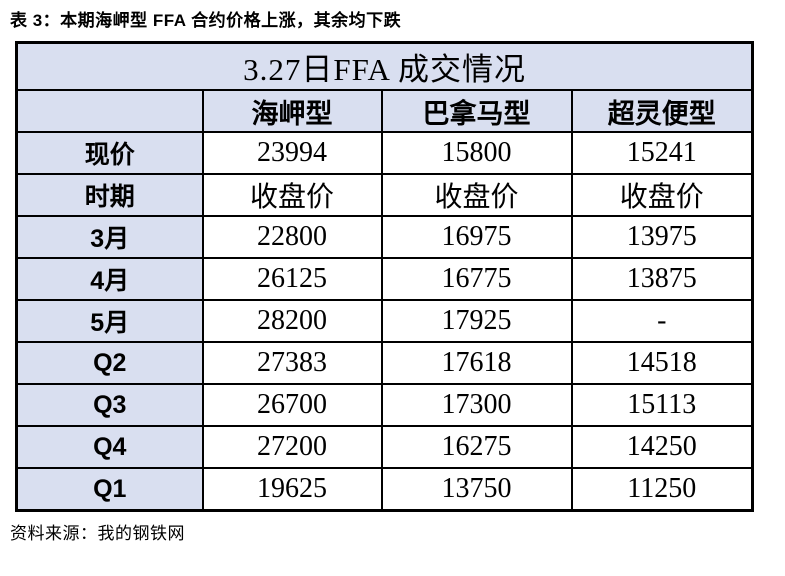  Describe the element at coordinates (662, 363) in the screenshot. I see `cell-value: 14518` at that location.